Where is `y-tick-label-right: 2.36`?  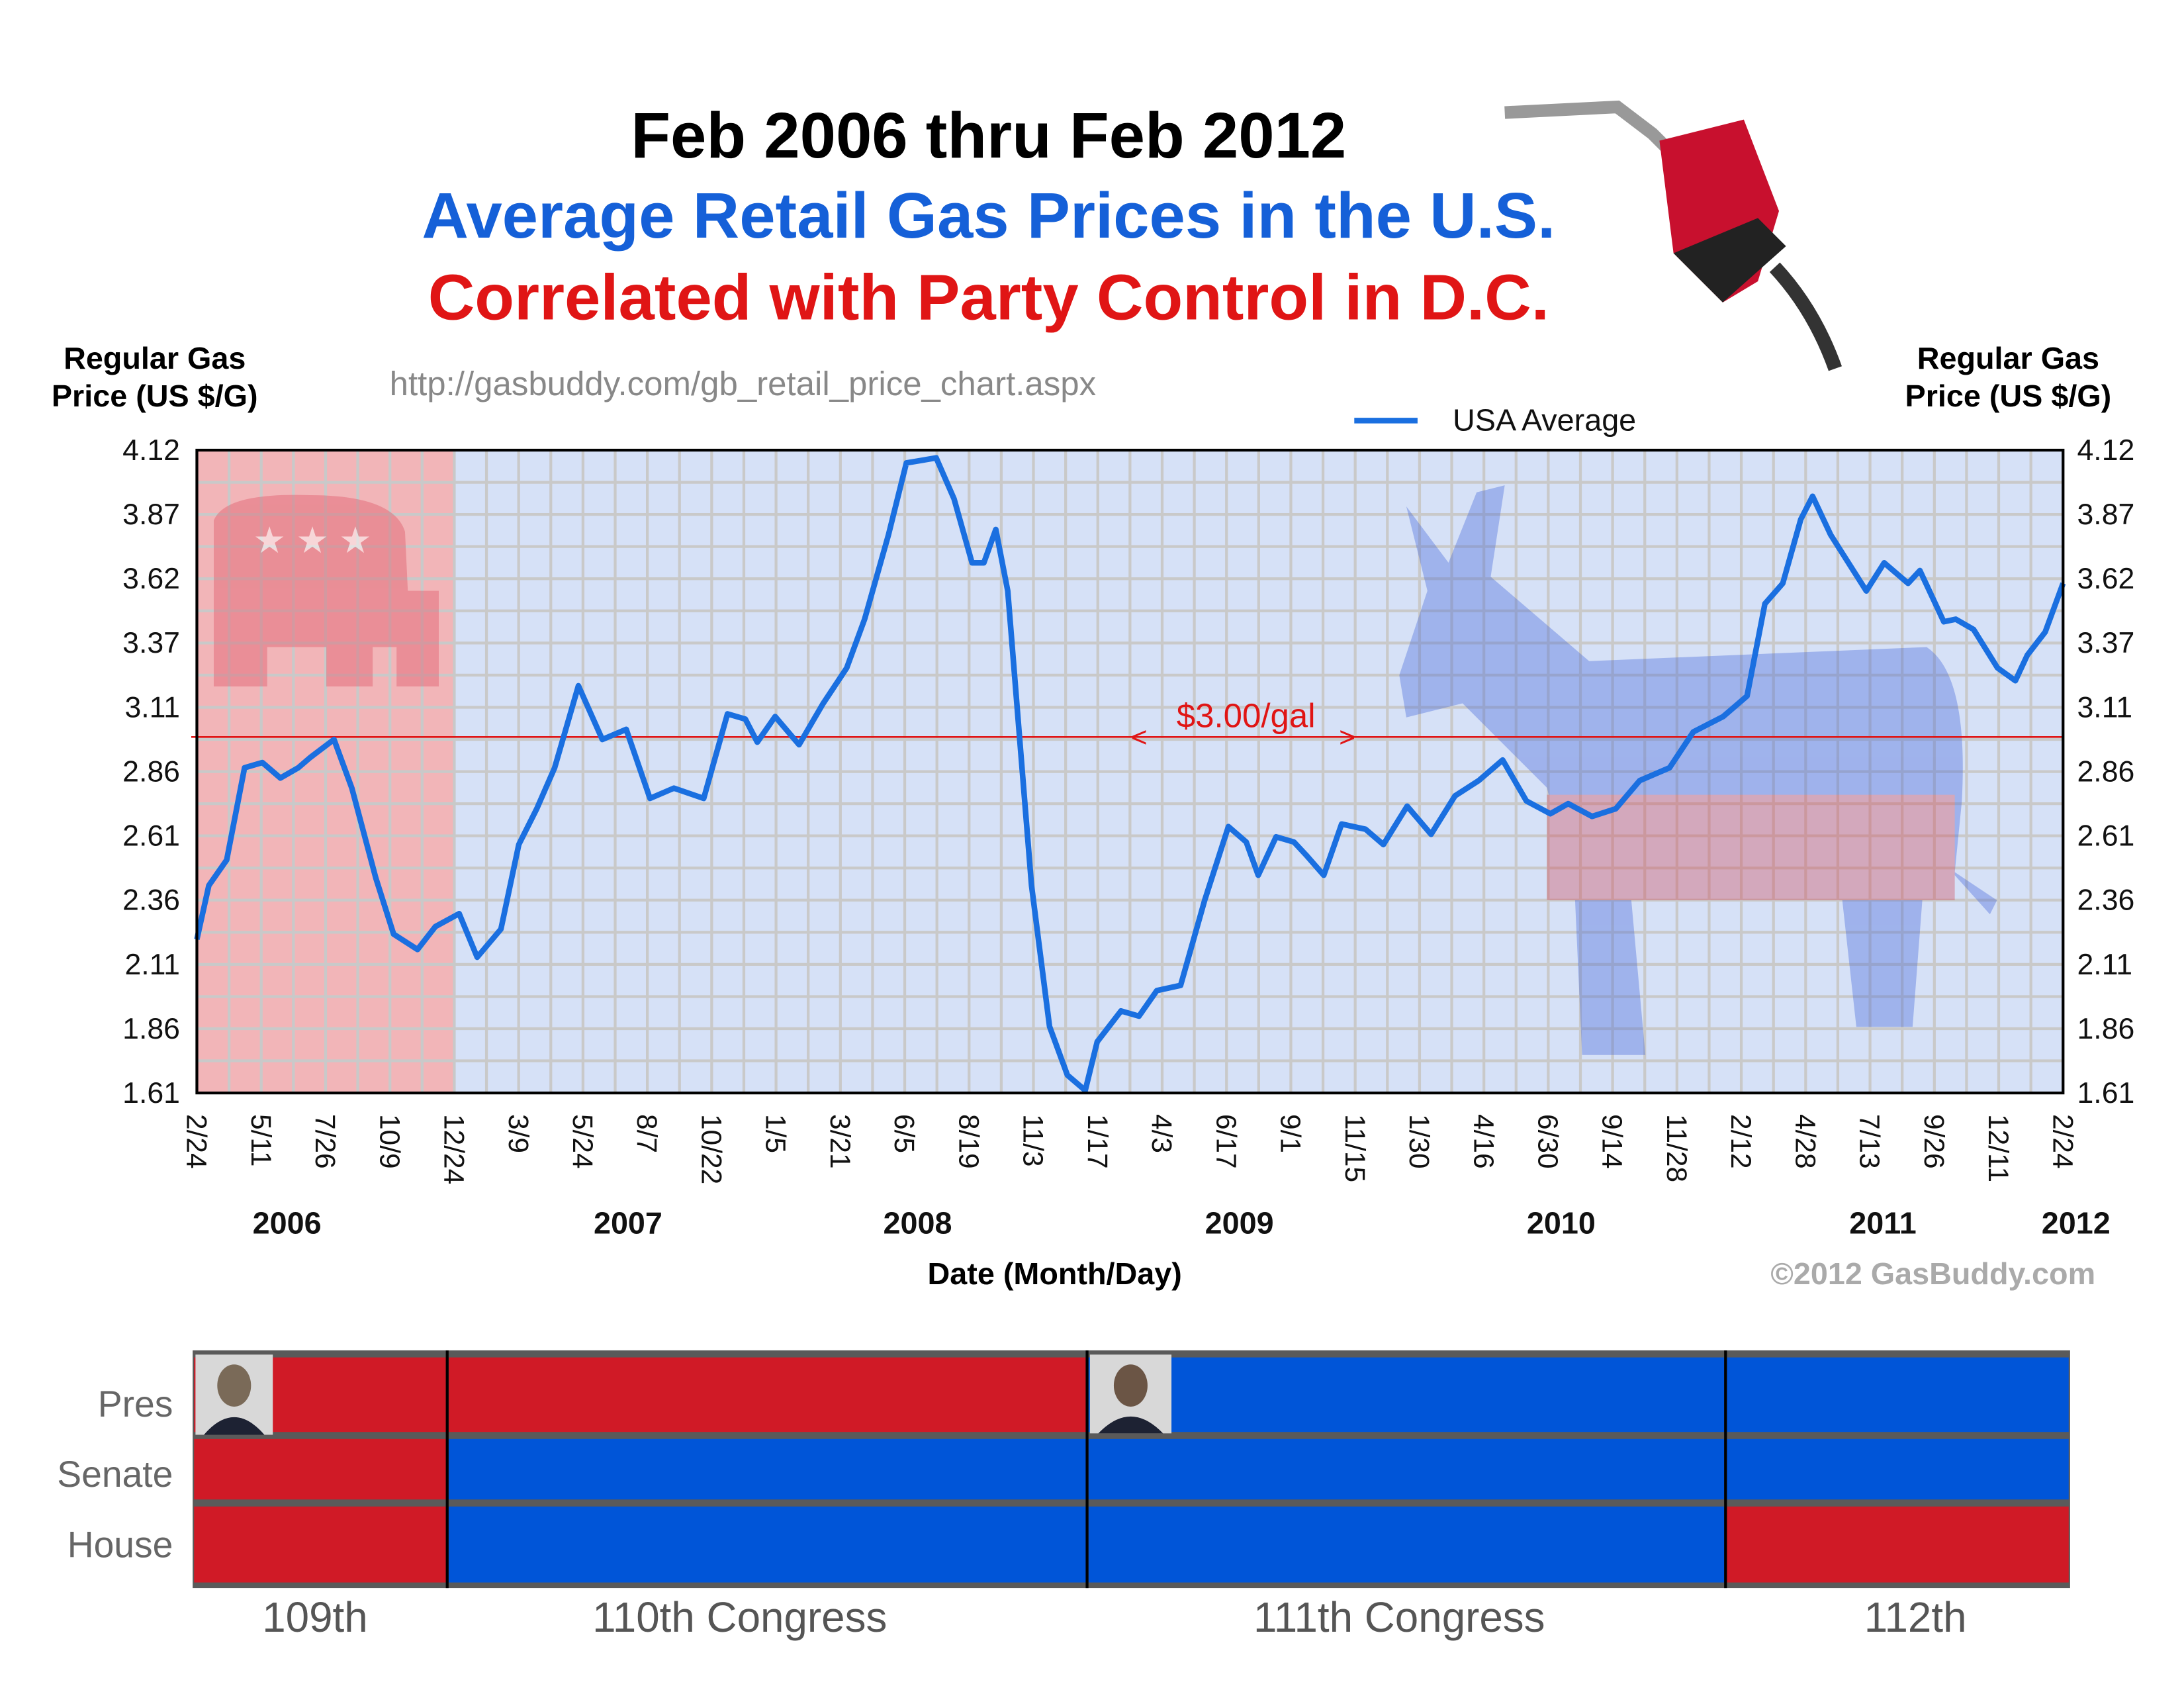 y-tick-label-right: 2.36 is located at coordinates (2106, 900).